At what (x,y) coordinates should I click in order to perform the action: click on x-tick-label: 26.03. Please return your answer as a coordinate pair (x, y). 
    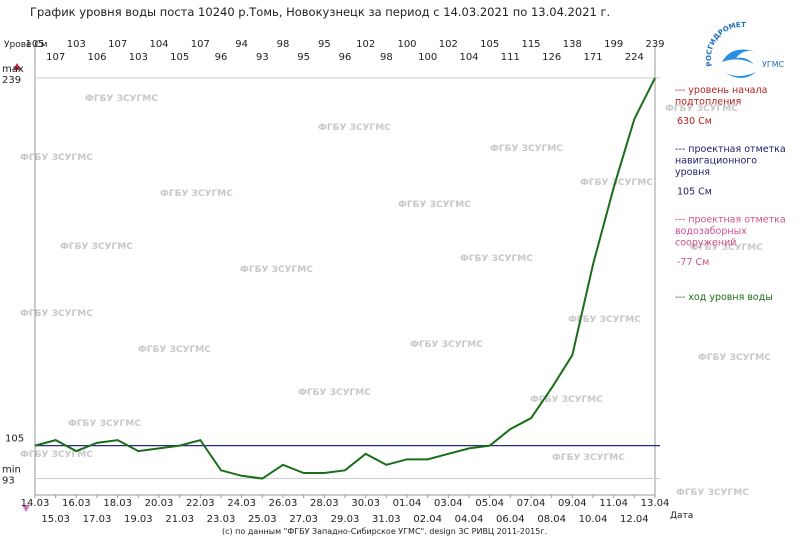
    Looking at the image, I should click on (283, 503).